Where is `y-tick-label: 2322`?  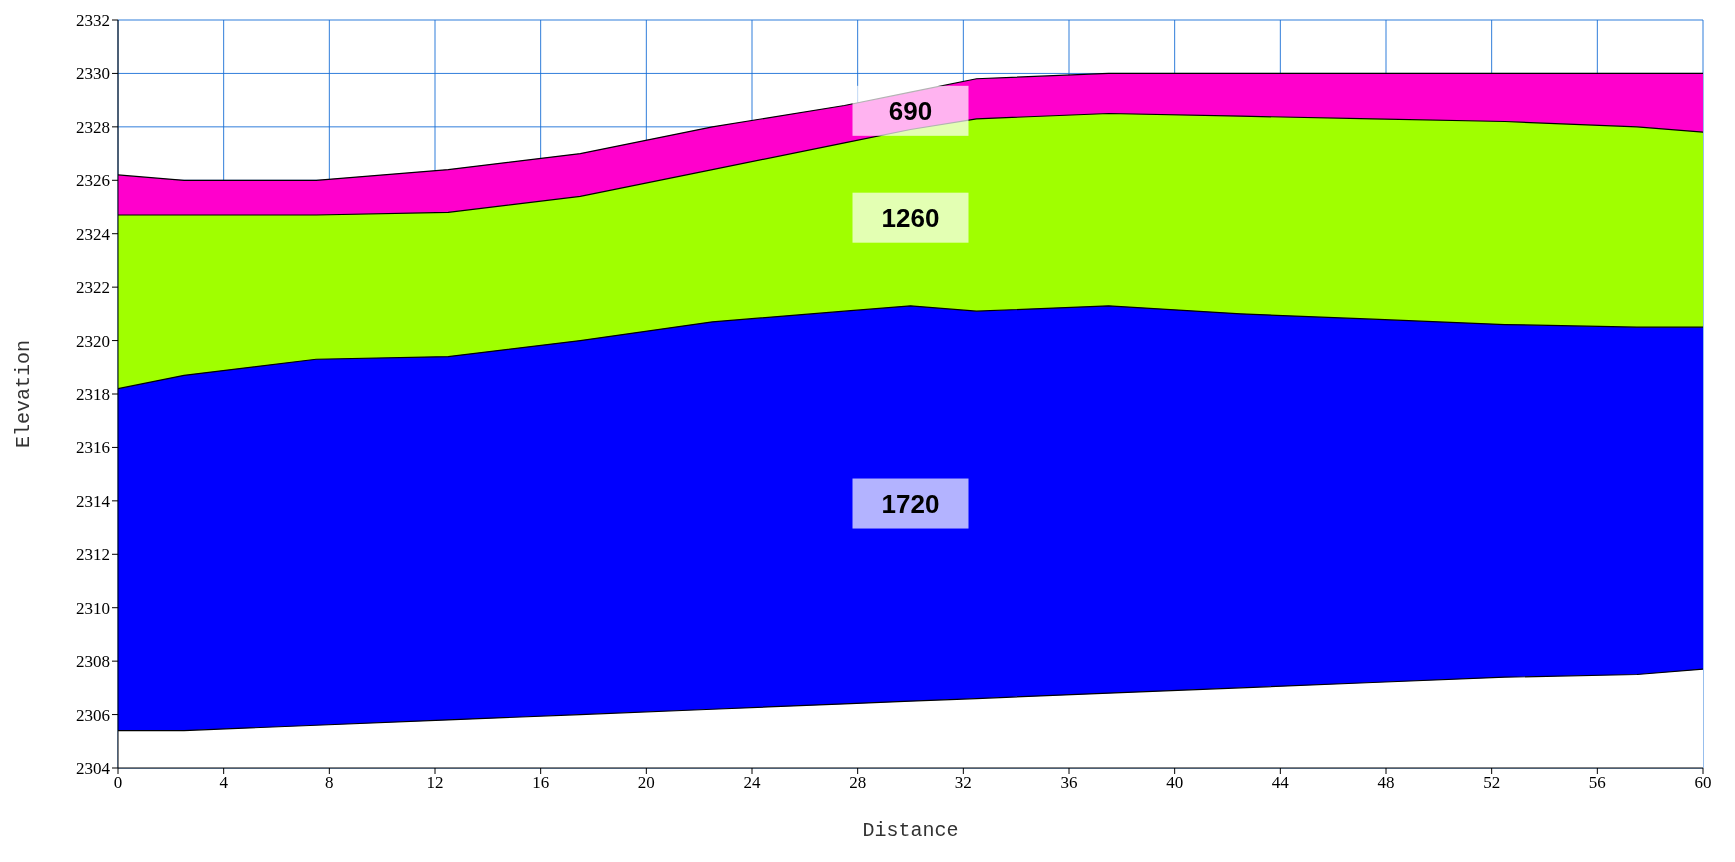
y-tick-label: 2322 is located at coordinates (93, 288).